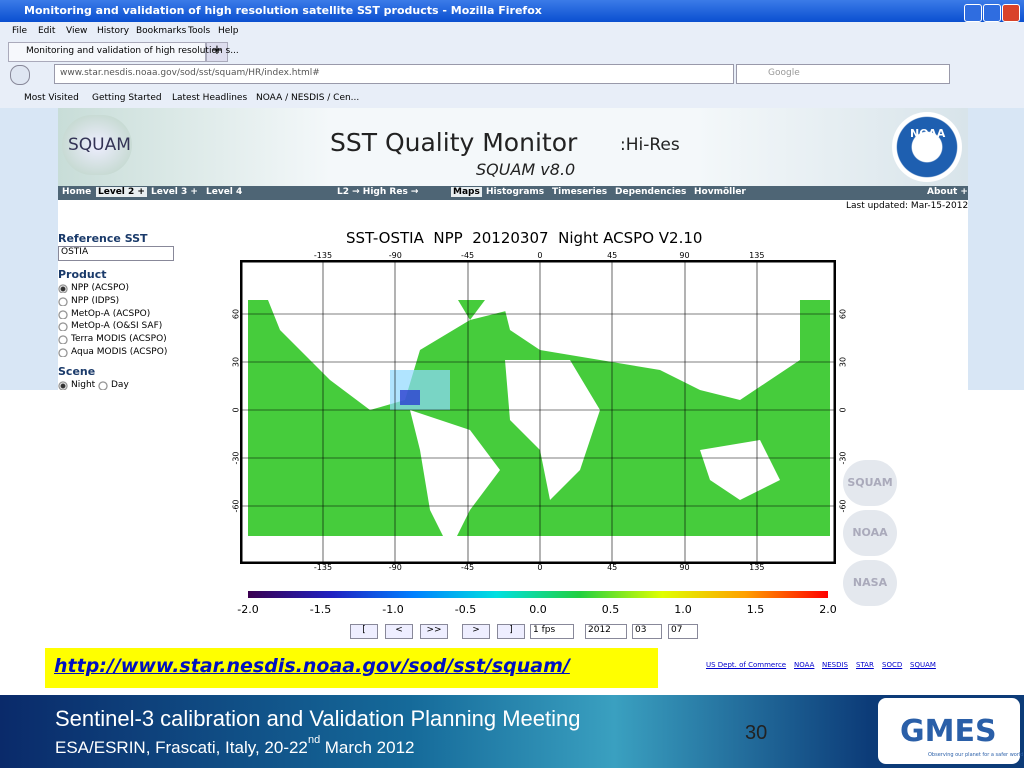 This screenshot has width=1024, height=768. What do you see at coordinates (236, 506) in the screenshot?
I see `lat-tick: -60` at bounding box center [236, 506].